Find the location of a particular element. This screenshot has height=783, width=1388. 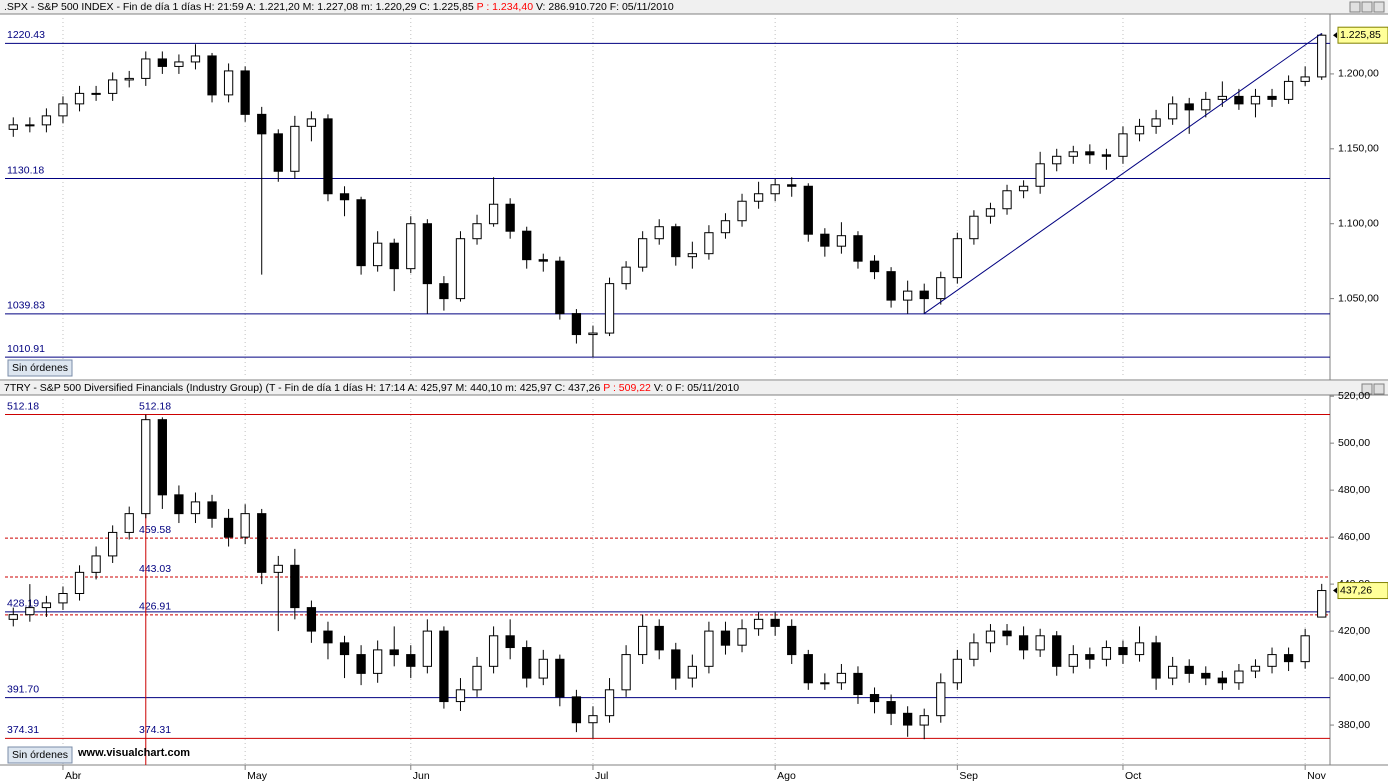

x-tick-label: Abr is located at coordinates (73, 776).